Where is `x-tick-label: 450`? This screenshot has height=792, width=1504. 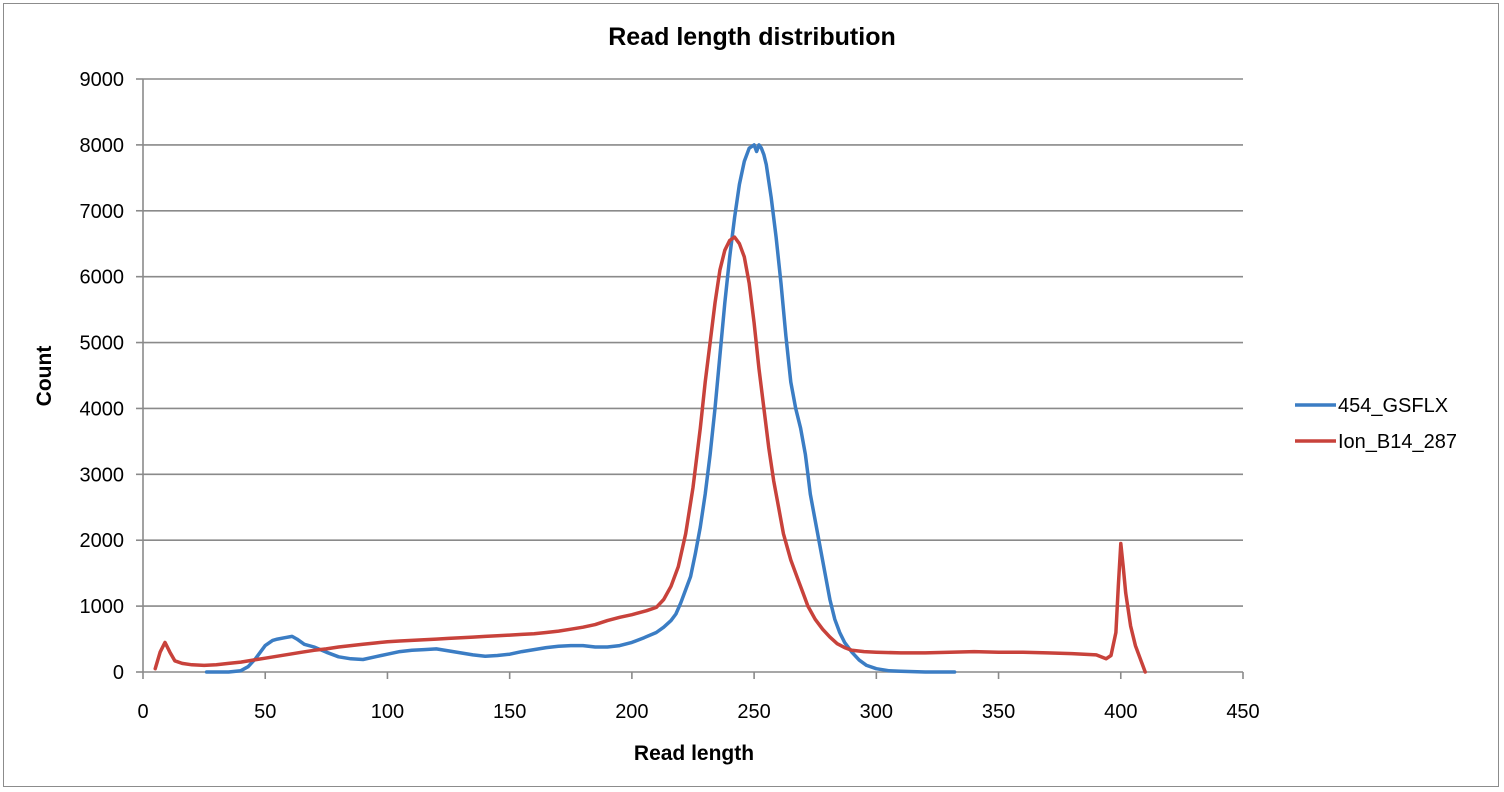 x-tick-label: 450 is located at coordinates (1242, 712).